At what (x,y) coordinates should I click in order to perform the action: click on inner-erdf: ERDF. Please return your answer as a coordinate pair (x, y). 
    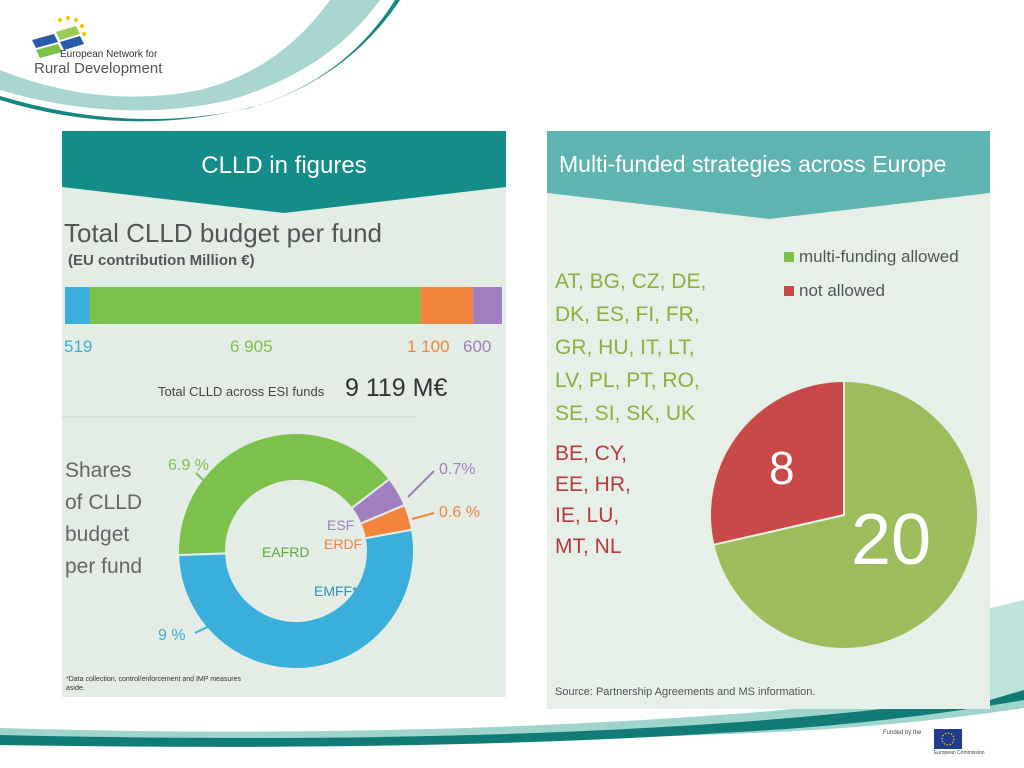
    Looking at the image, I should click on (343, 544).